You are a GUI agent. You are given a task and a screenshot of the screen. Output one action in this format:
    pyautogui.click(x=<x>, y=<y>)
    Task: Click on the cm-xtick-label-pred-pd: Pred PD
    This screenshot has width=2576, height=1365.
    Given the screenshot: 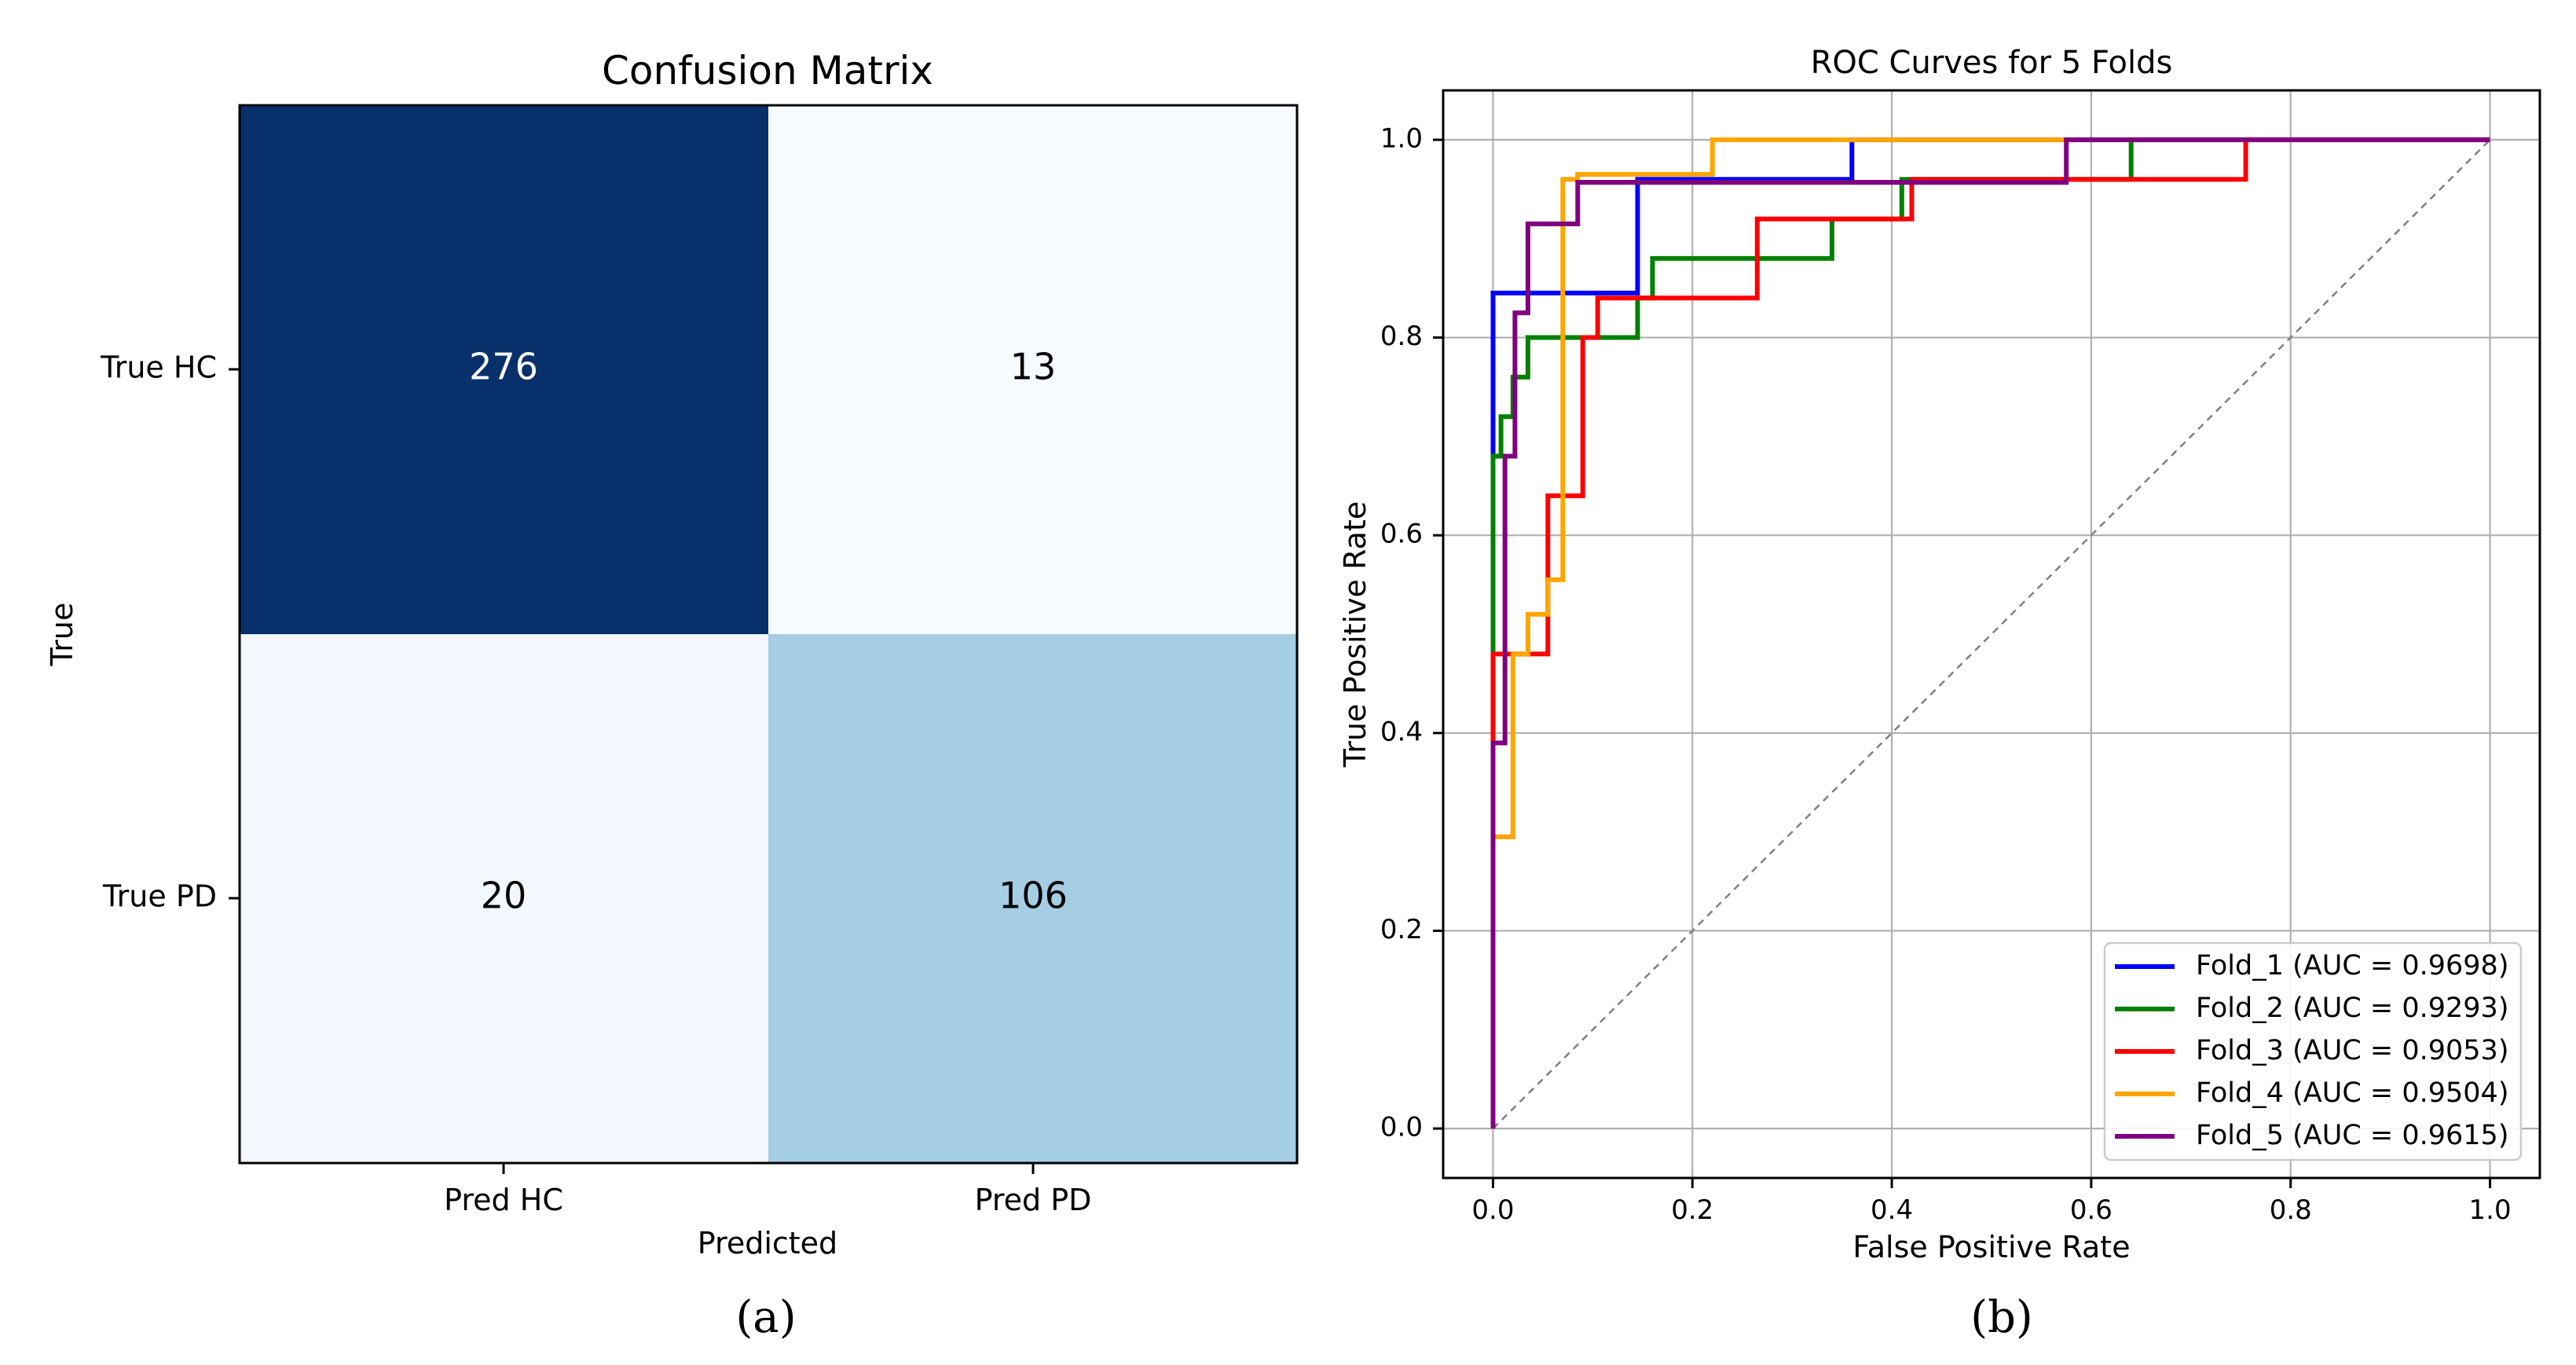 What is the action you would take?
    pyautogui.click(x=1033, y=1200)
    